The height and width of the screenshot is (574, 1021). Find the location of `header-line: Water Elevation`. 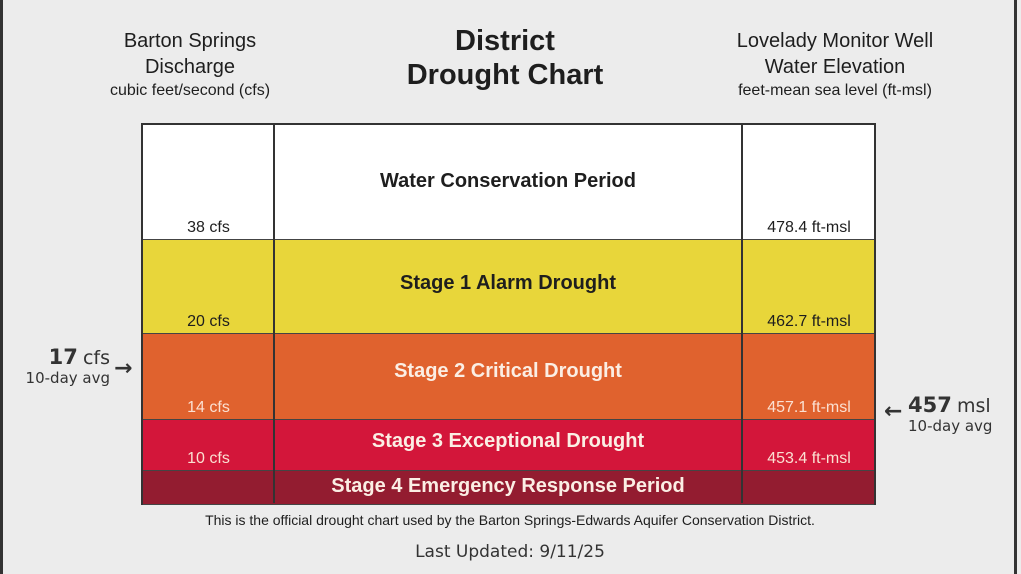

header-line: Water Elevation is located at coordinates (835, 67).